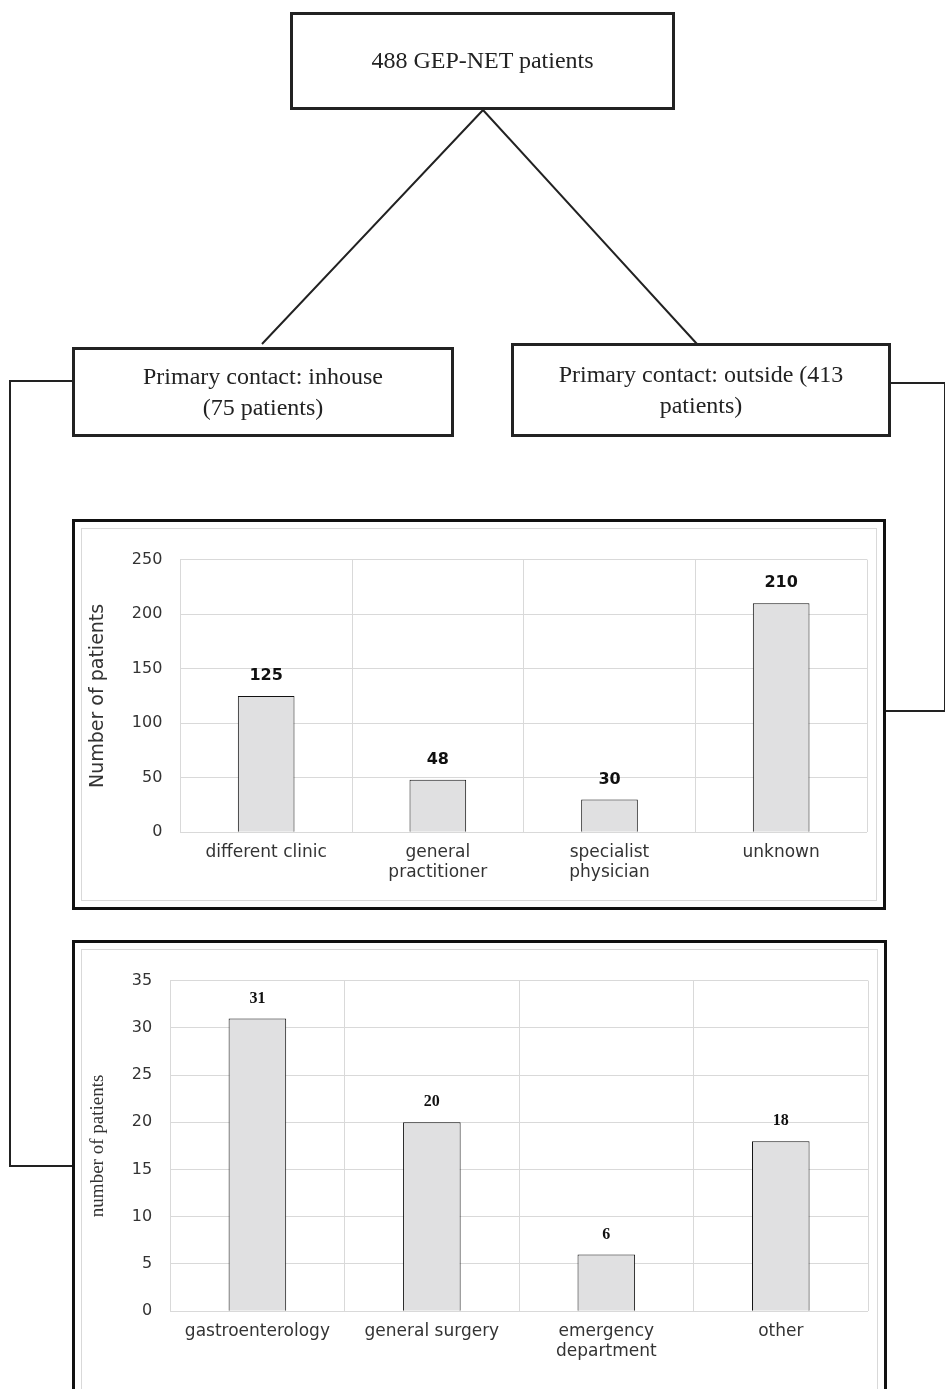 The height and width of the screenshot is (1389, 945). What do you see at coordinates (438, 861) in the screenshot?
I see `x-tick-label: general practitioner` at bounding box center [438, 861].